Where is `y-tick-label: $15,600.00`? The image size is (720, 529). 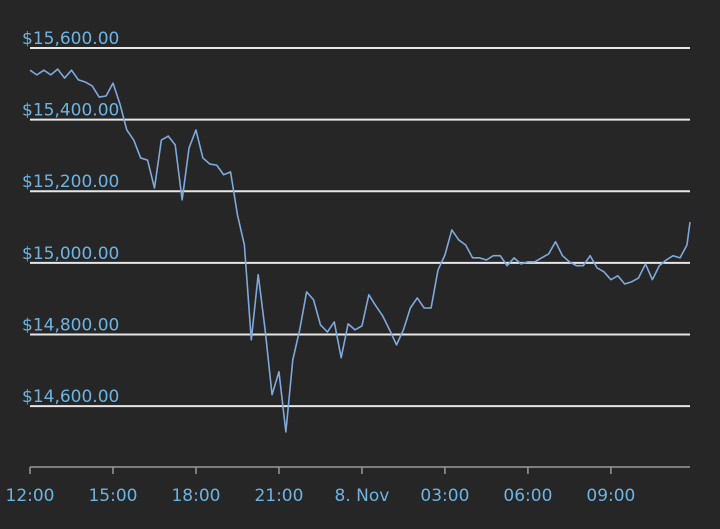
y-tick-label: $15,600.00 is located at coordinates (70, 39).